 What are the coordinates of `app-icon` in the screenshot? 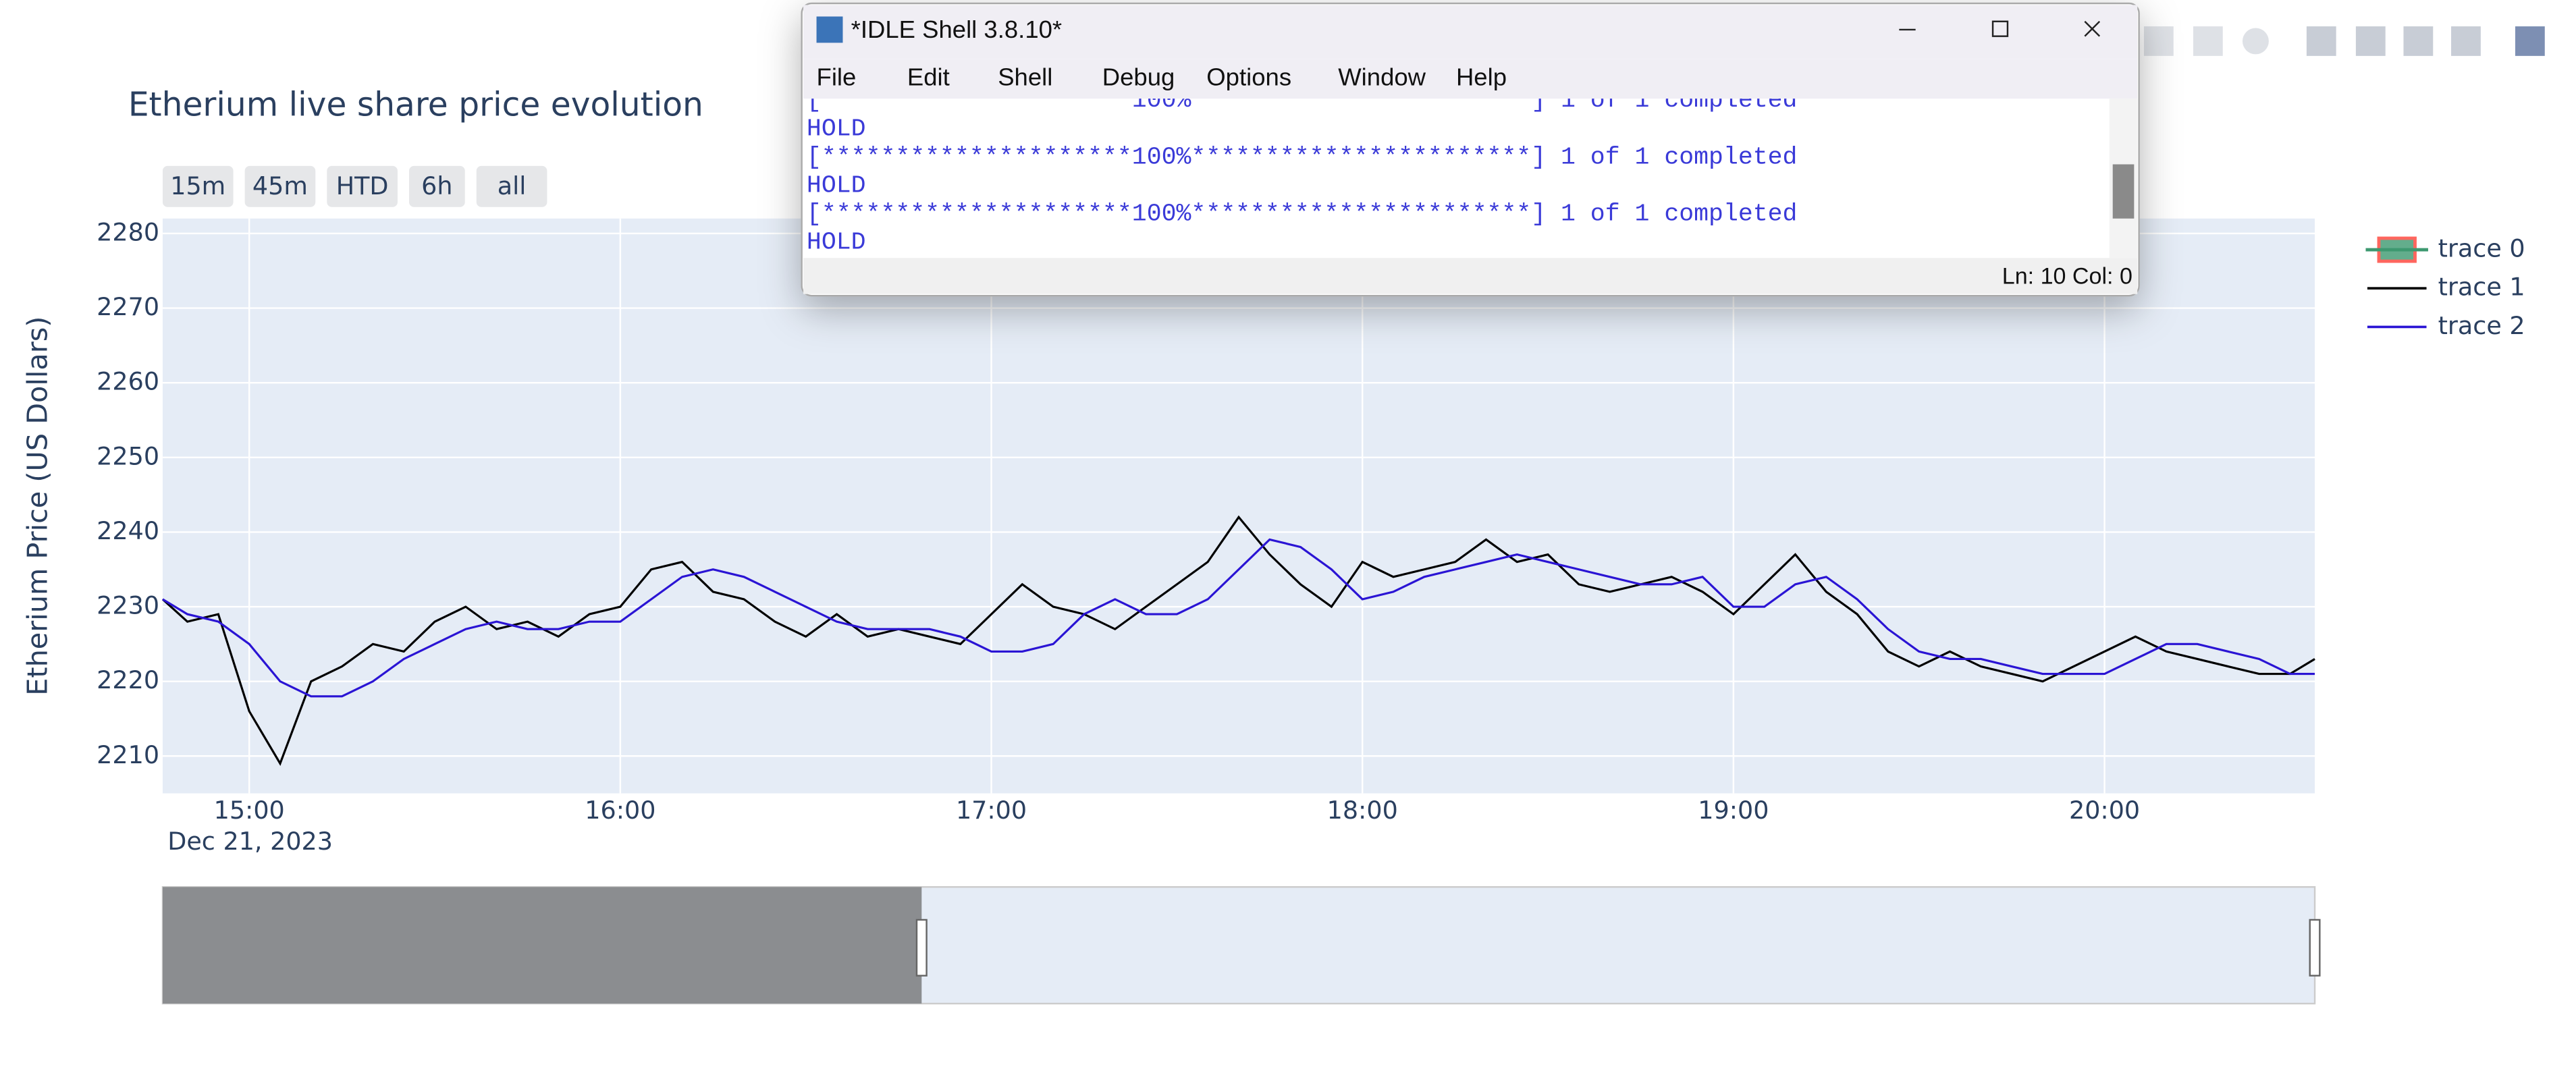 It's located at (830, 29).